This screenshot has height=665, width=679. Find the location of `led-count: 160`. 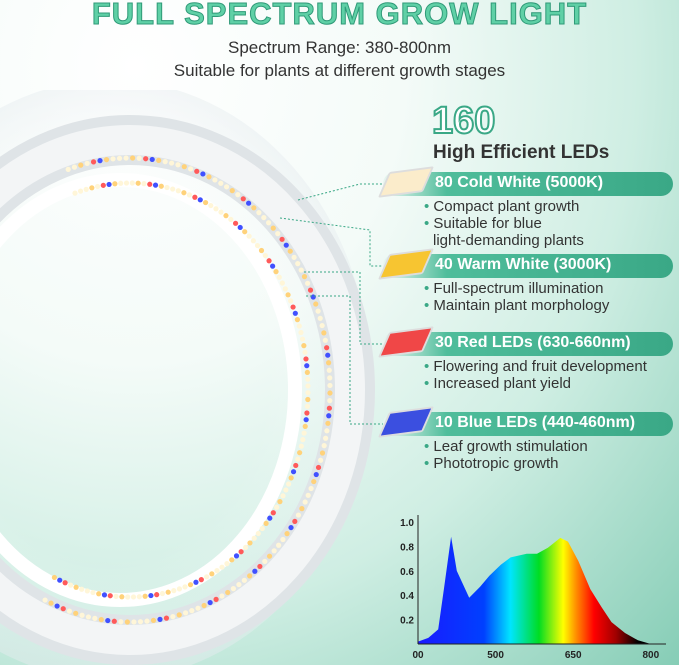

led-count: 160 is located at coordinates (463, 121).